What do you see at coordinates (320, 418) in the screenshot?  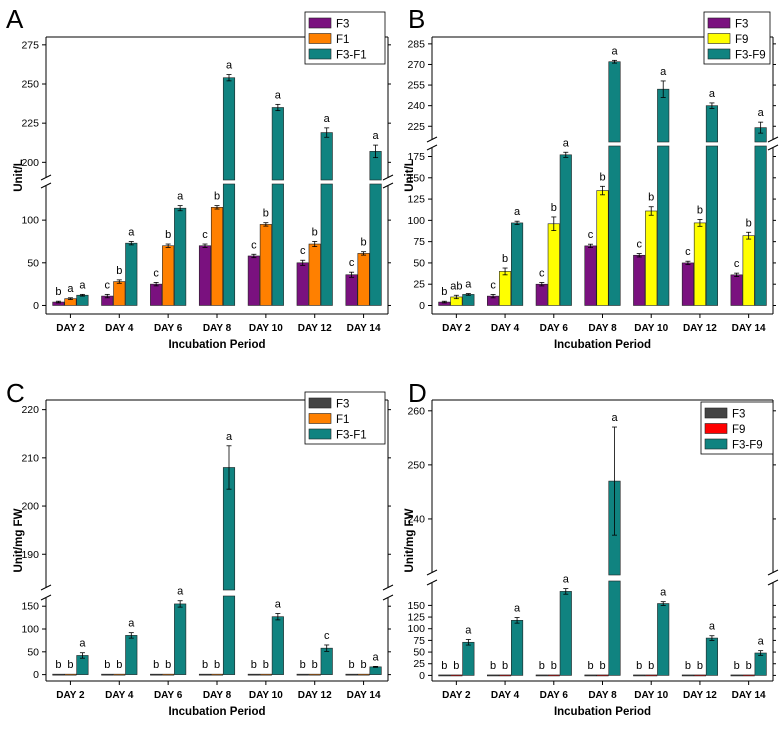 I see `legend-swatch-f1` at bounding box center [320, 418].